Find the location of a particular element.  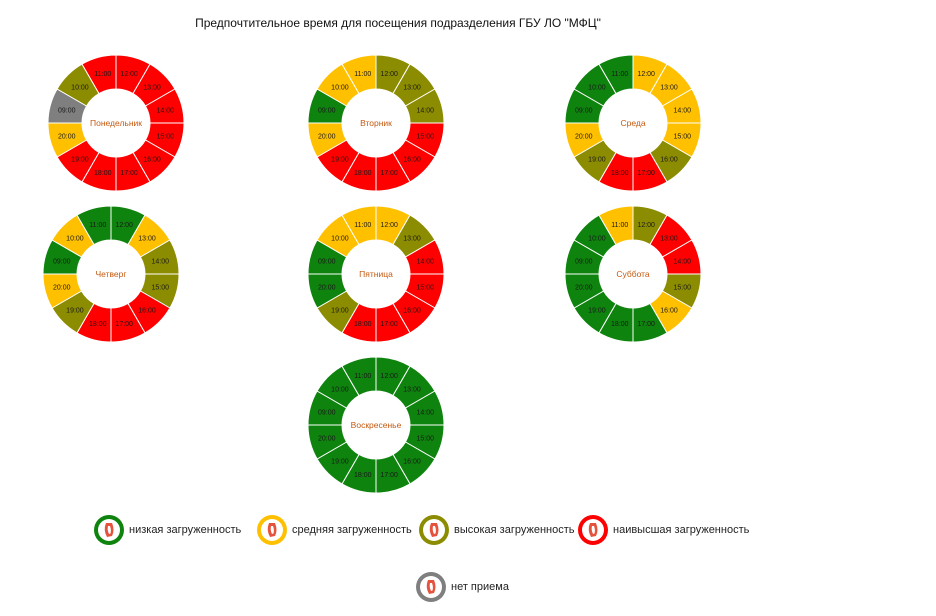

day-label: Суббота is located at coordinates (633, 274).